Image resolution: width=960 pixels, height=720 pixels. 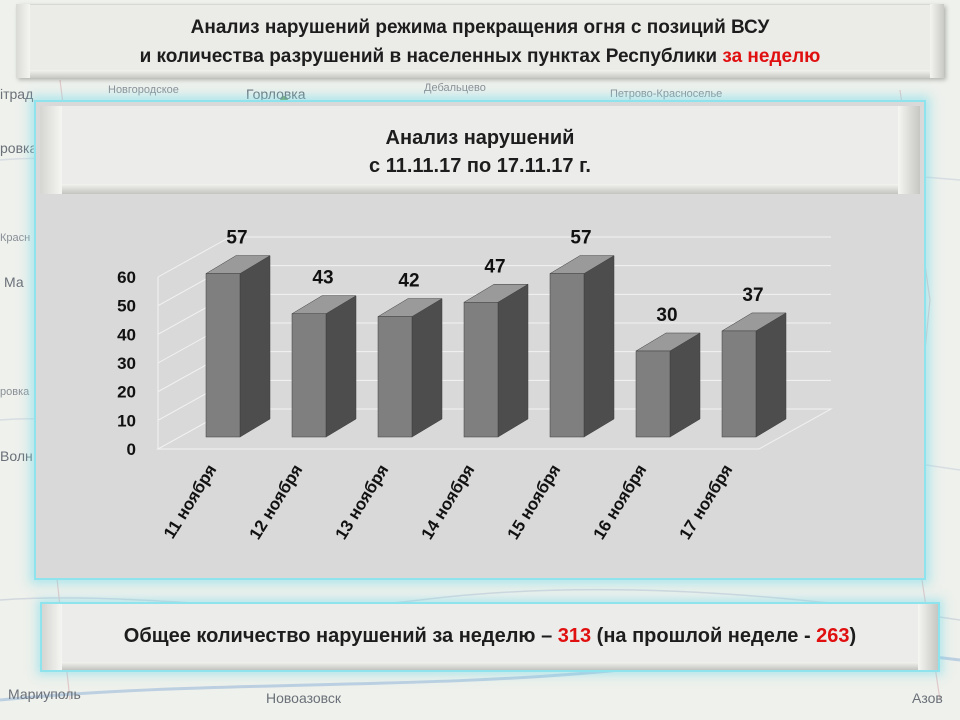 I want to click on x-tick-label: 15 ноября, so click(x=533, y=502).